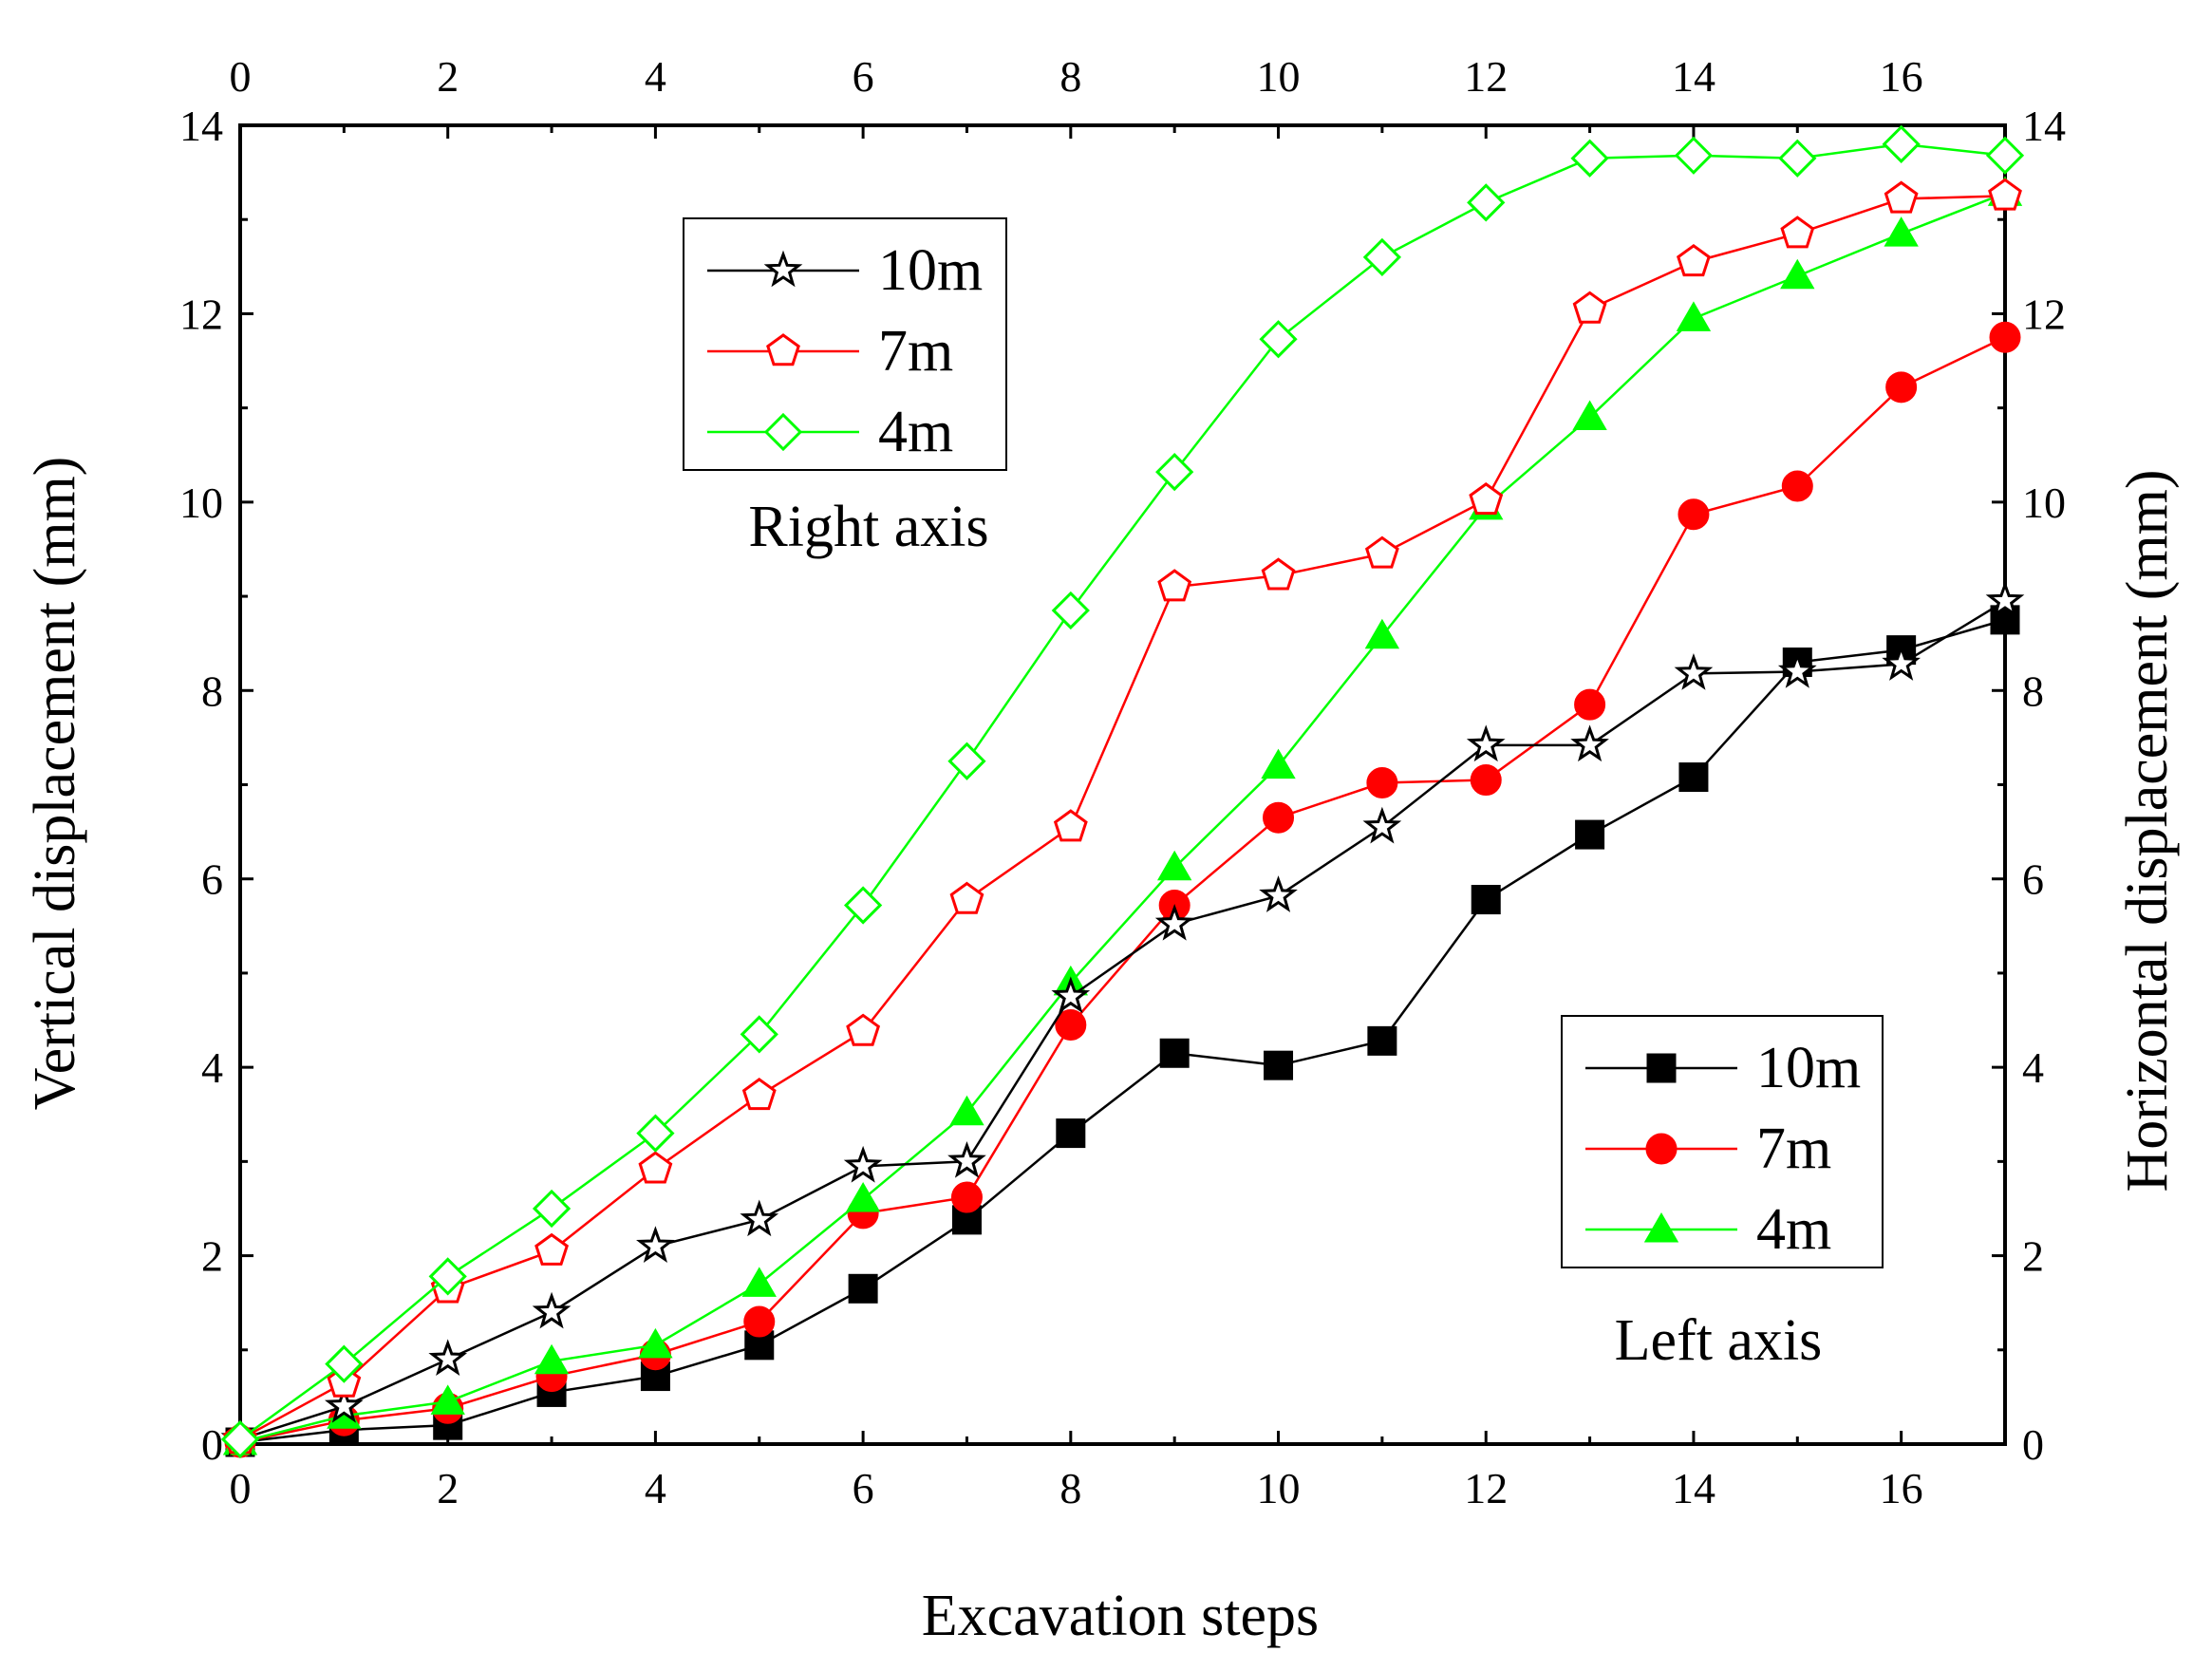 This screenshot has width=2212, height=1671. What do you see at coordinates (212, 1067) in the screenshot?
I see `y-left-tick-label: 4` at bounding box center [212, 1067].